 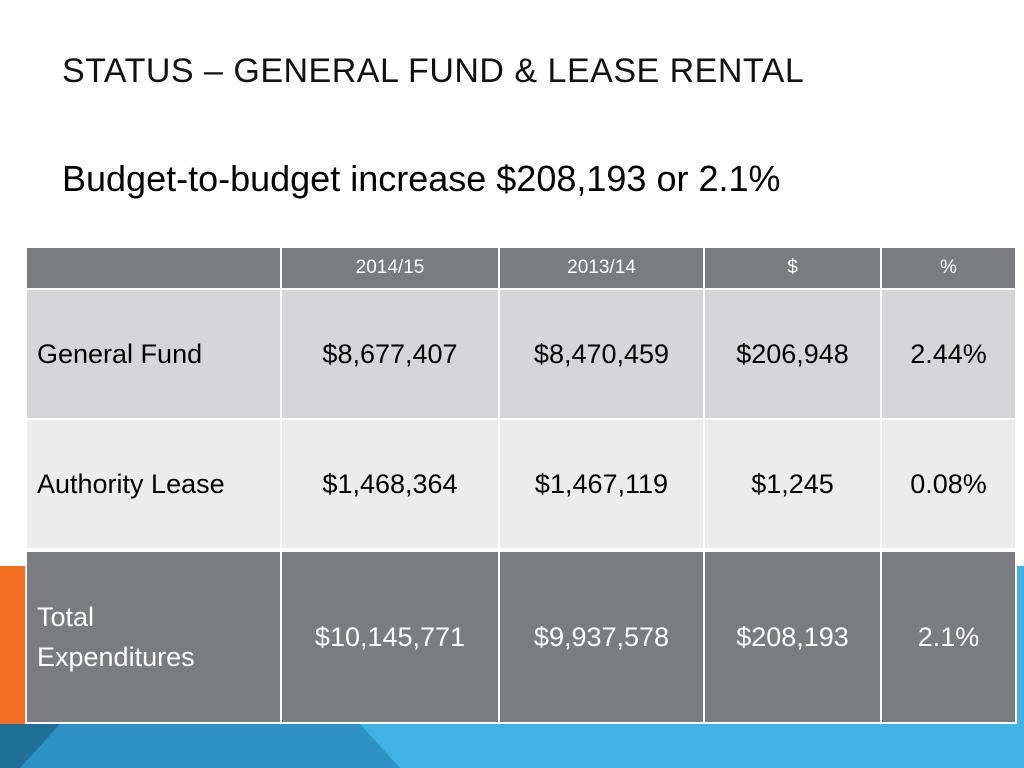 I want to click on header-cell-label, so click(x=153, y=268).